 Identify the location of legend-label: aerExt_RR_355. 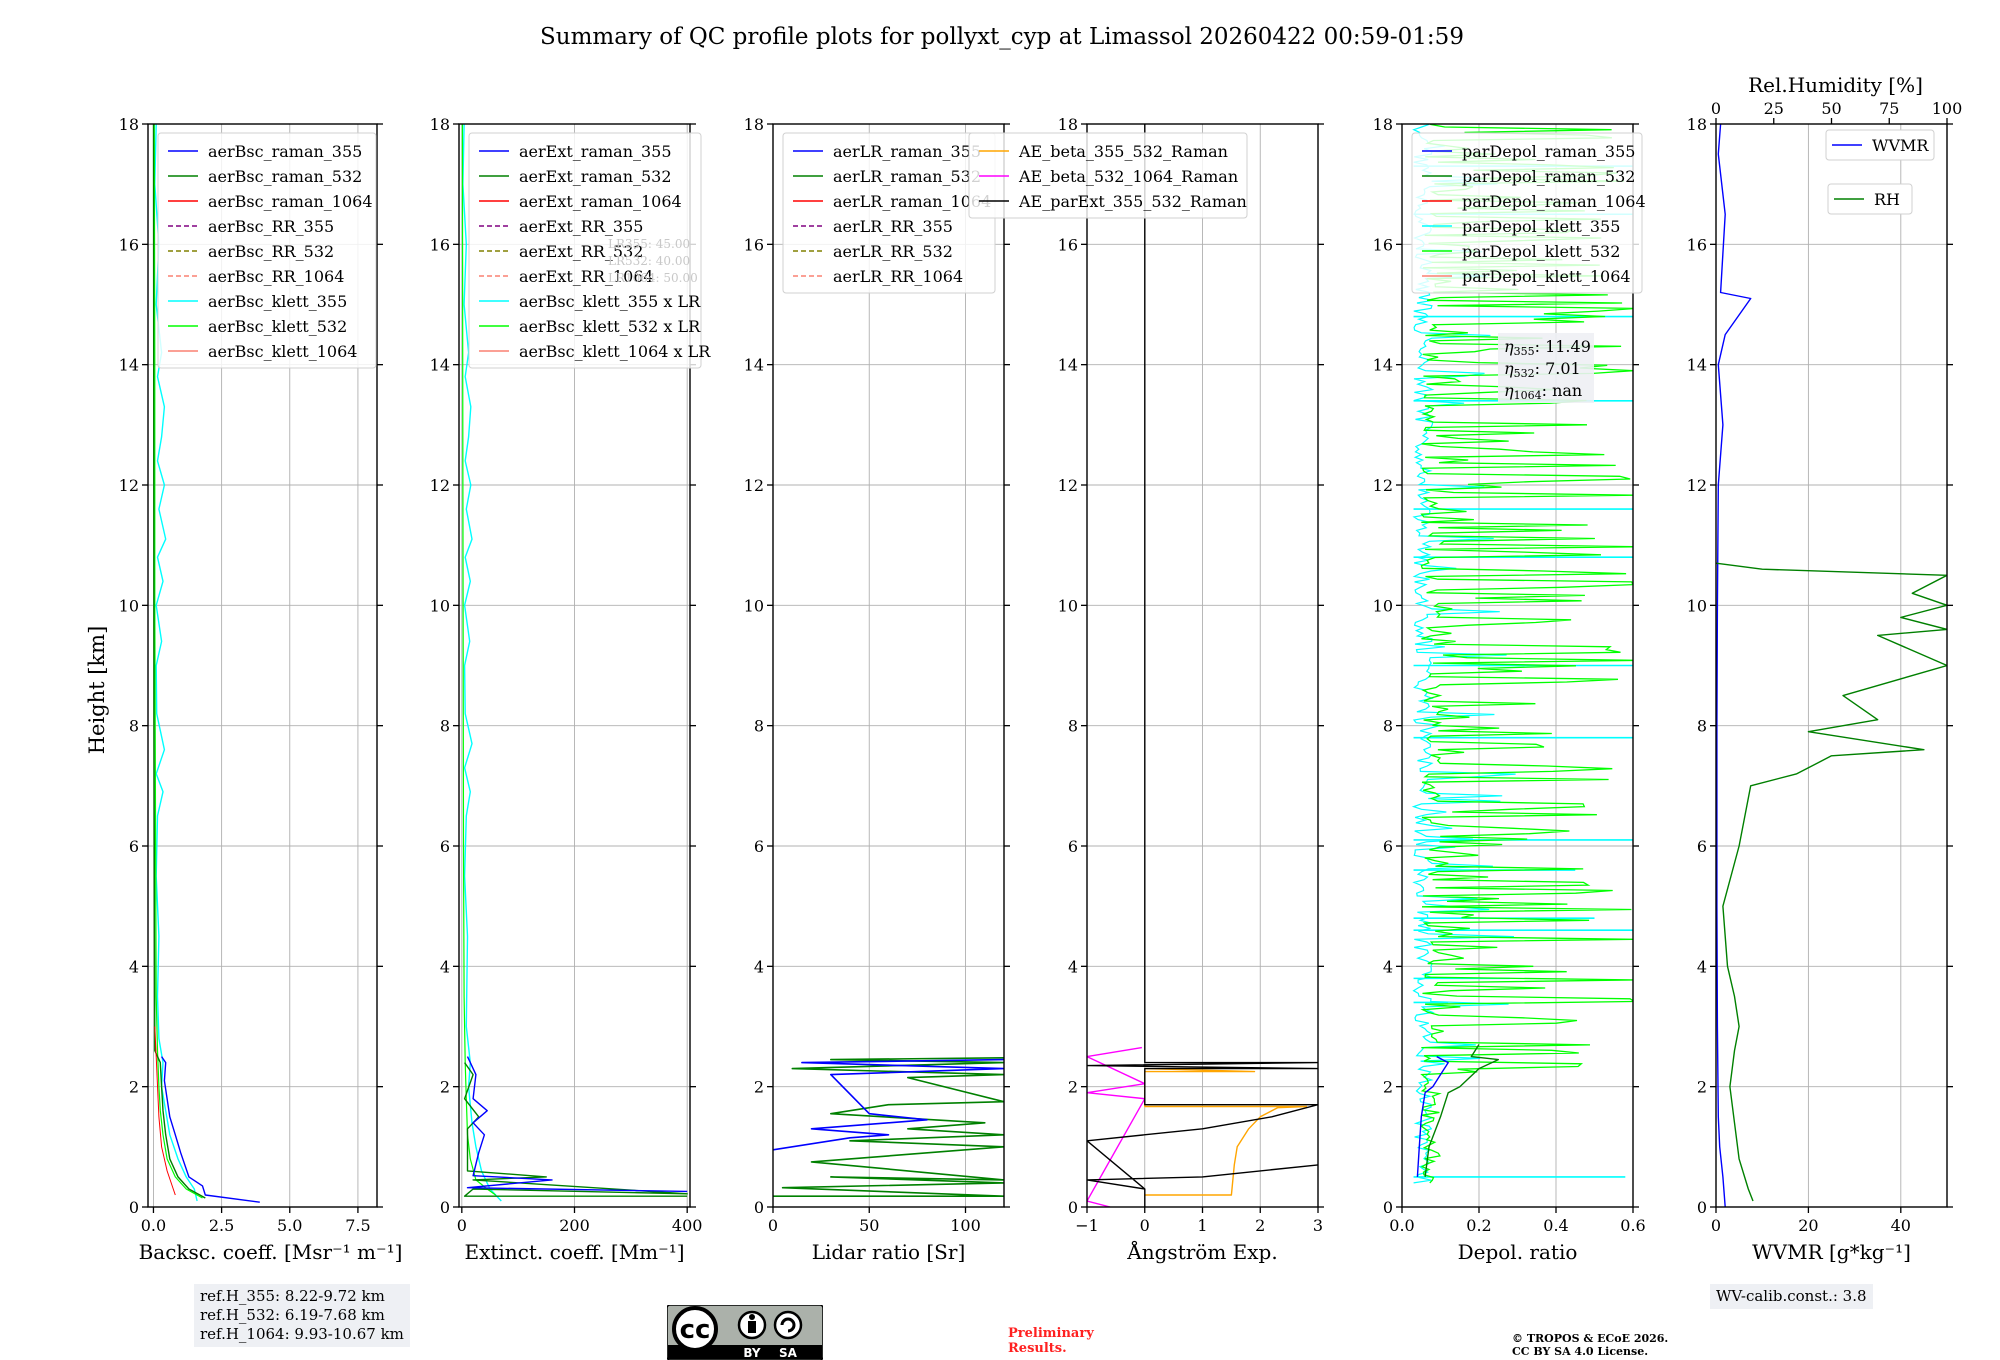
(581, 226).